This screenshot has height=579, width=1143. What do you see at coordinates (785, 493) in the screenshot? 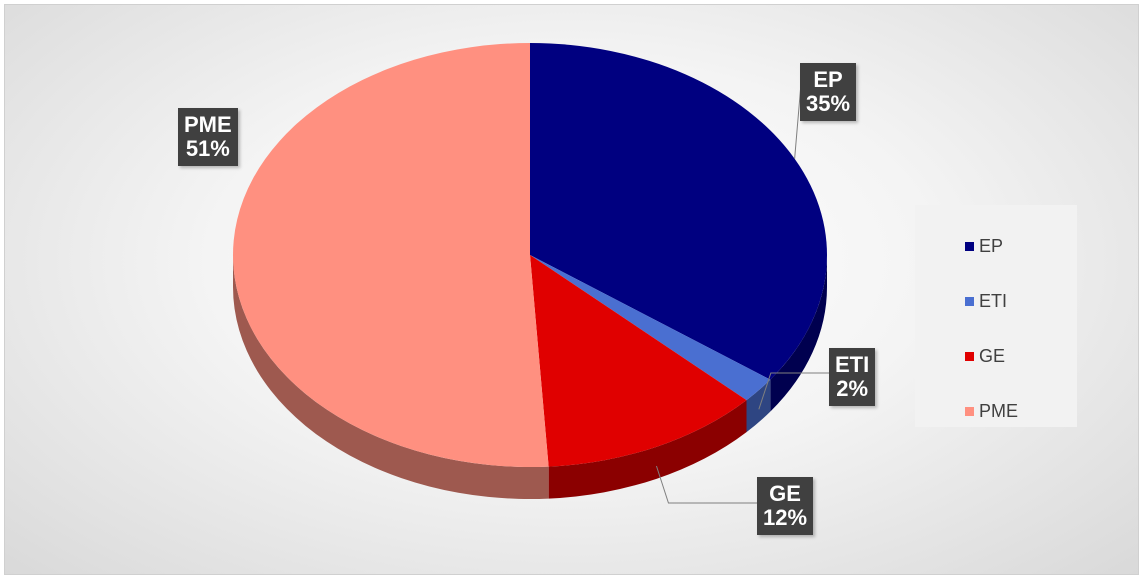
I see `data-label-ge-name: GE` at bounding box center [785, 493].